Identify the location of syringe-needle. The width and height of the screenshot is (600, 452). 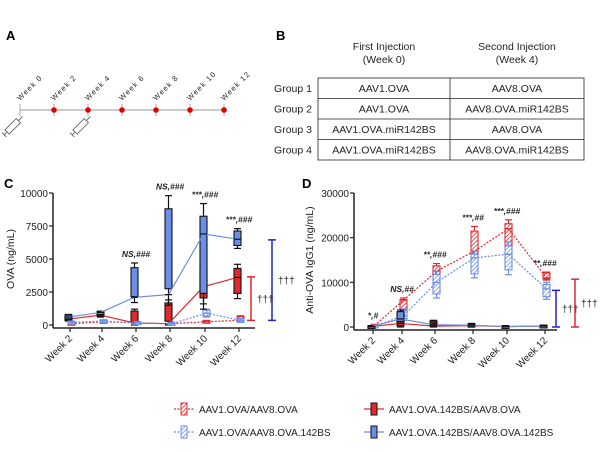
(20, 118).